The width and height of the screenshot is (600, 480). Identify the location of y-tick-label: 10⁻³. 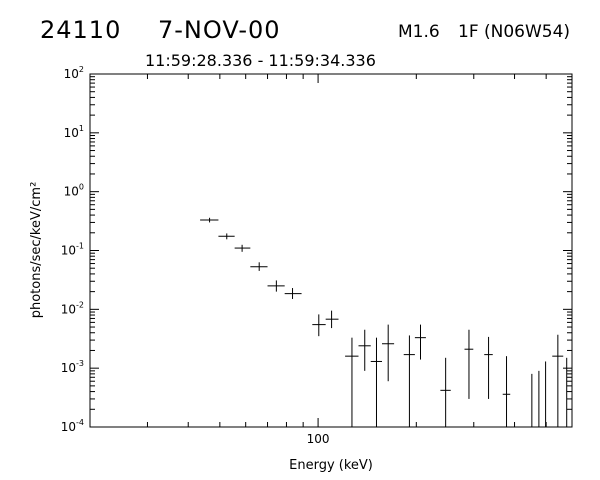
(72, 367).